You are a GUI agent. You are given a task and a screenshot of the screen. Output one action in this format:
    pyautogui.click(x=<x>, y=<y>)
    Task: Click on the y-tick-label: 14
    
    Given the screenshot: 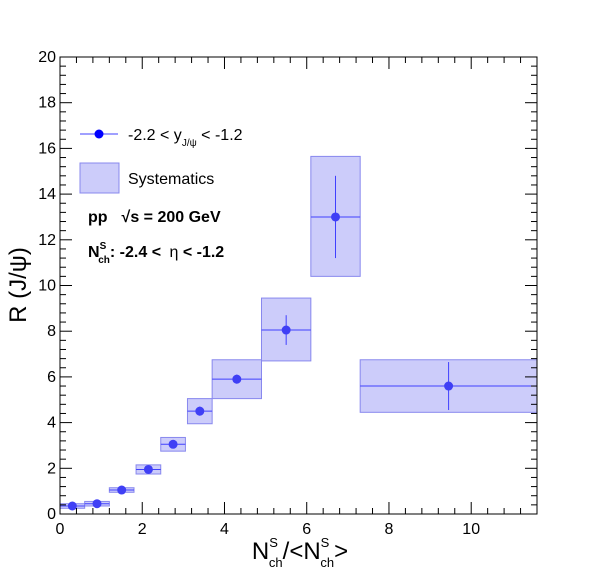 What is the action you would take?
    pyautogui.click(x=47, y=194)
    